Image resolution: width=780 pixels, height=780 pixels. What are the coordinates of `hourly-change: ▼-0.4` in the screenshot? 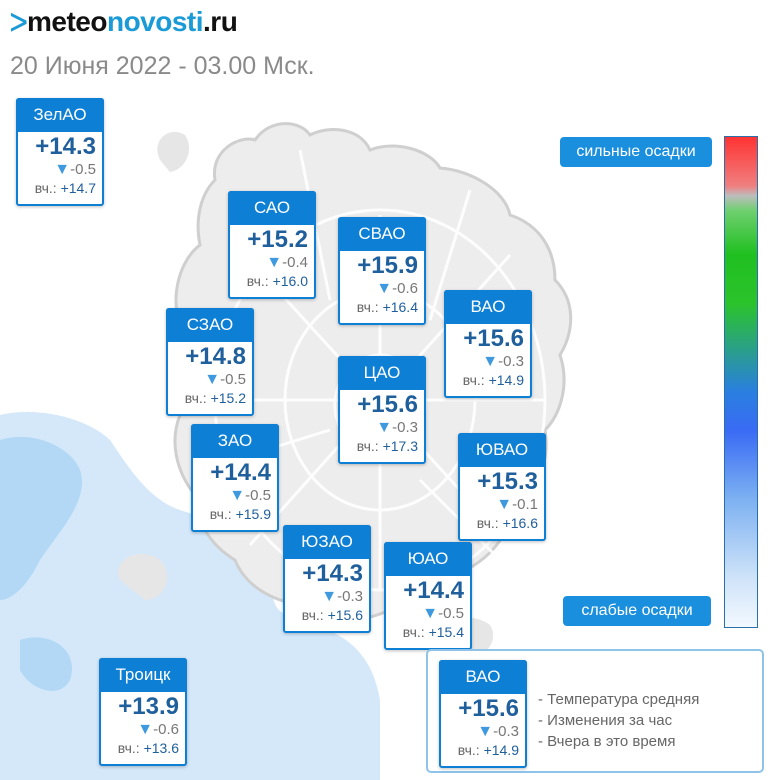 It's located at (287, 263).